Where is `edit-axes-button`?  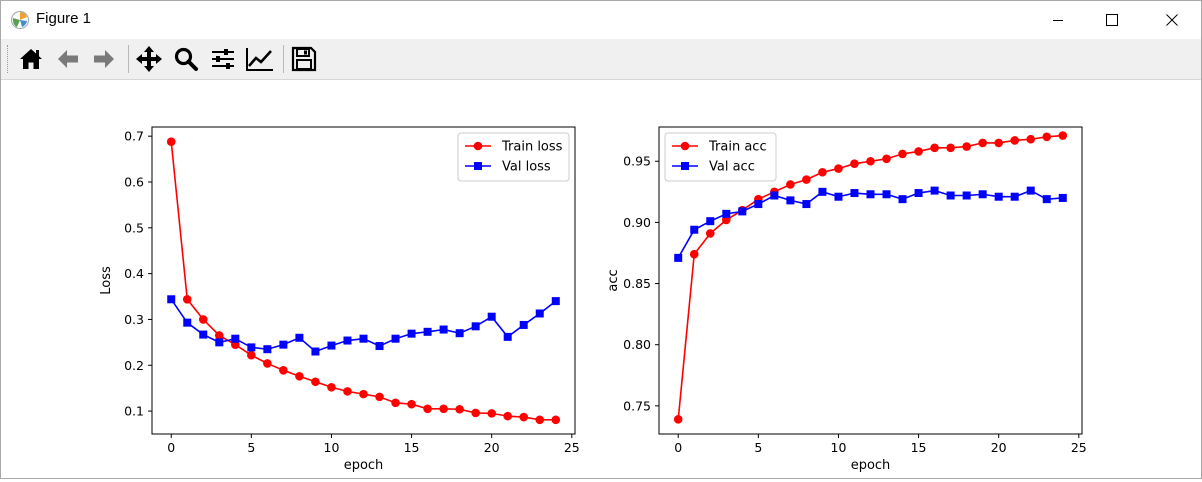
edit-axes-button is located at coordinates (260, 59).